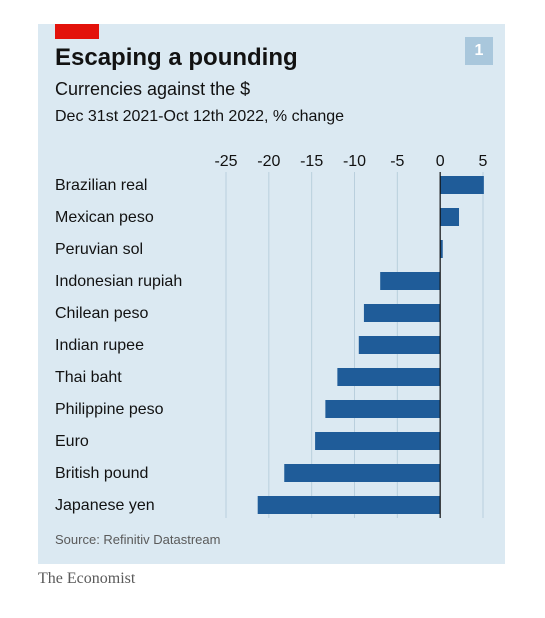 This screenshot has width=545, height=618. Describe the element at coordinates (200, 116) in the screenshot. I see `chart-period: Dec 31st 2021-Oct 12th 2022, % change` at that location.